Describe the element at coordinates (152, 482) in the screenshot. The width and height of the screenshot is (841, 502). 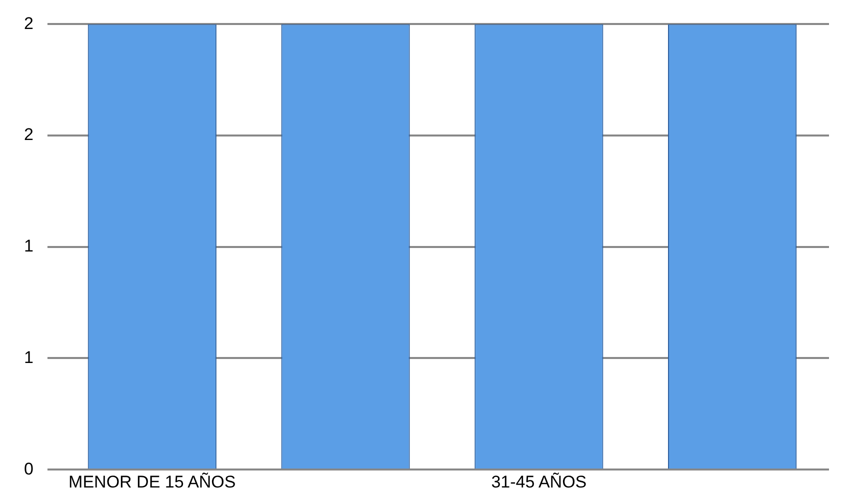
I see `x-tick-label: MENOR DE 15 AÑOS` at that location.